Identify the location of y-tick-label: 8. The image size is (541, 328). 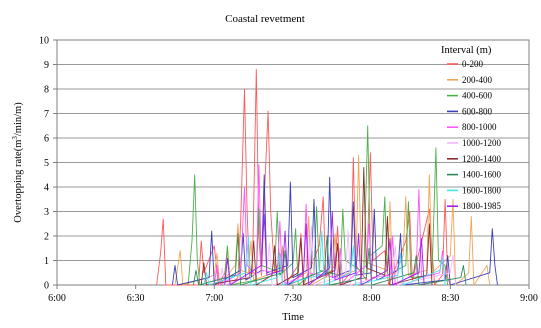
(46, 90).